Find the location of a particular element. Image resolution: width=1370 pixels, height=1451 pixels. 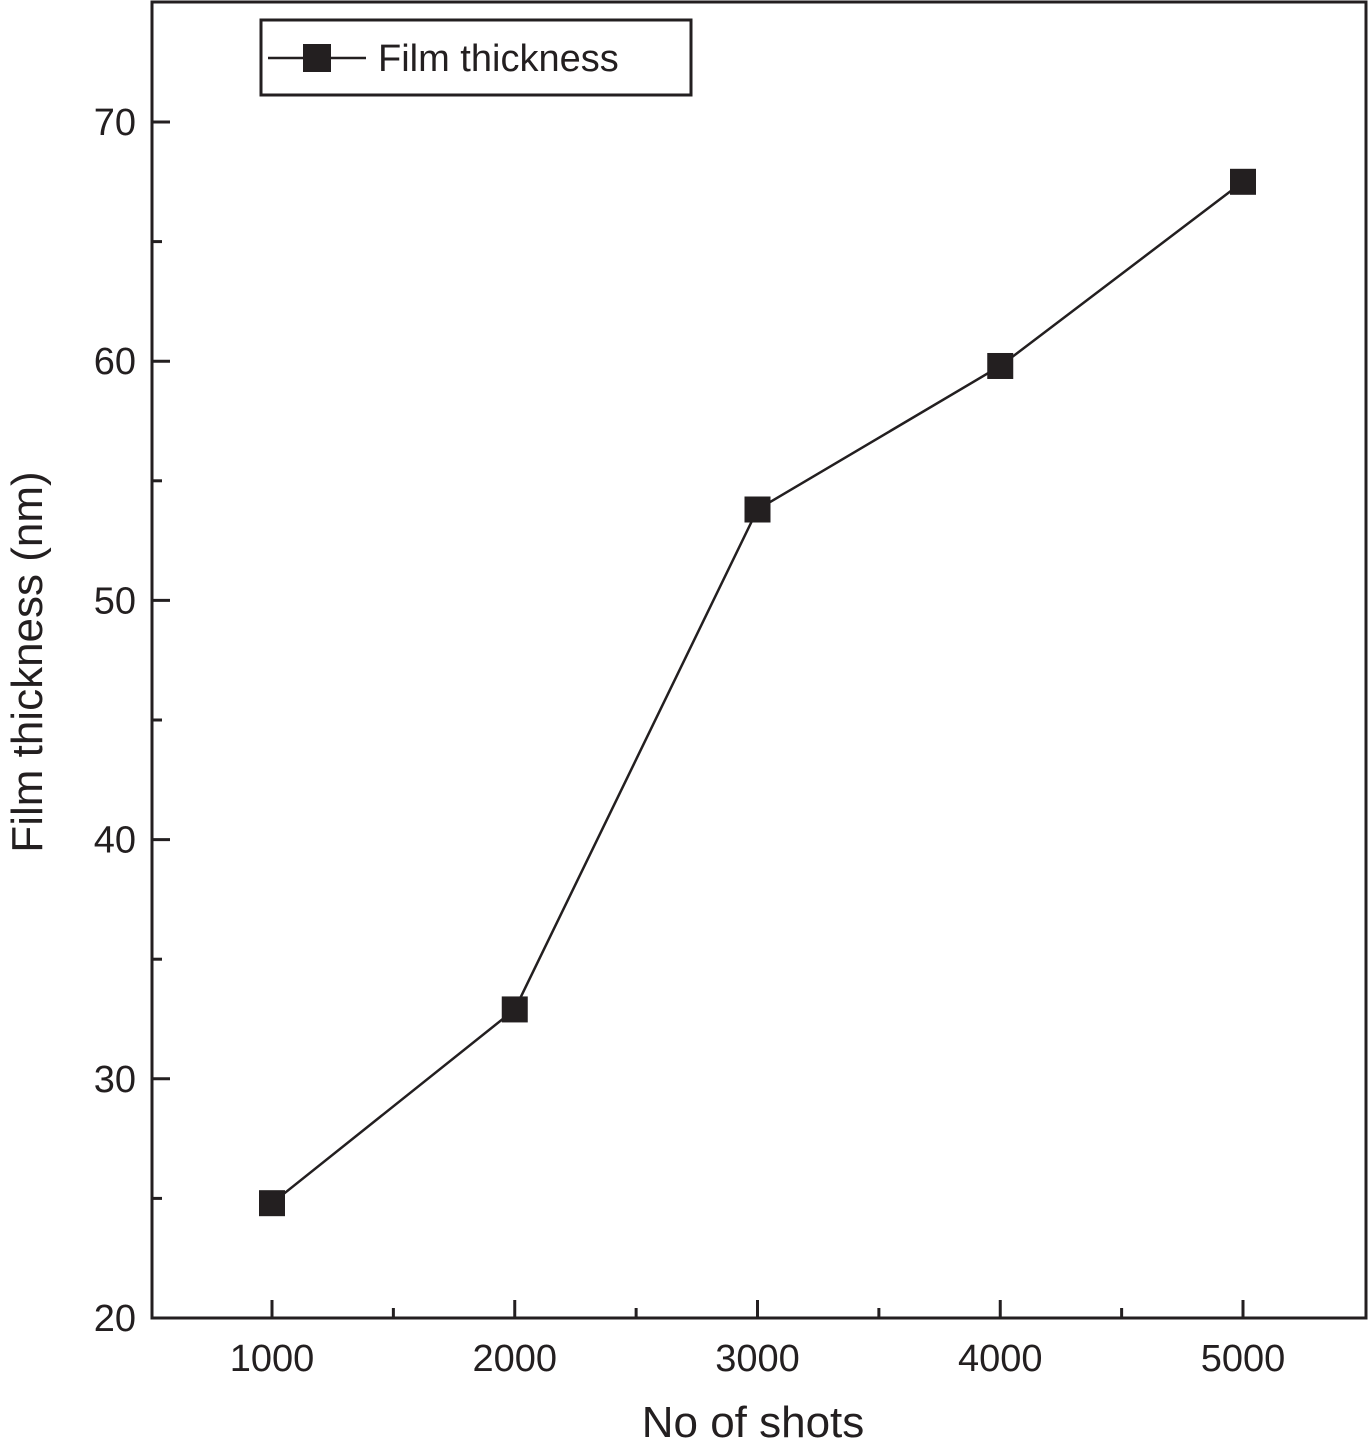

y-tick-label: 20 is located at coordinates (115, 1319).